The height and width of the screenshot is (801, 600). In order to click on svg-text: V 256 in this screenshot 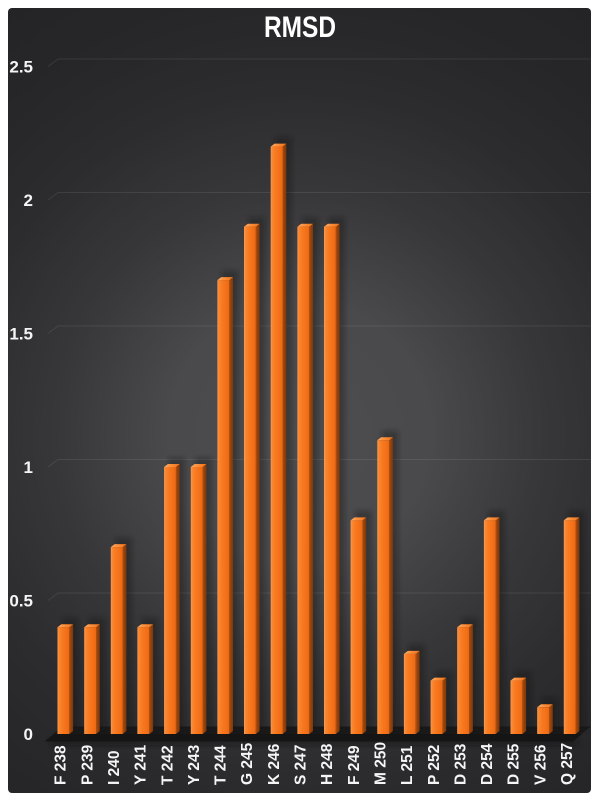, I will do `click(540, 764)`.